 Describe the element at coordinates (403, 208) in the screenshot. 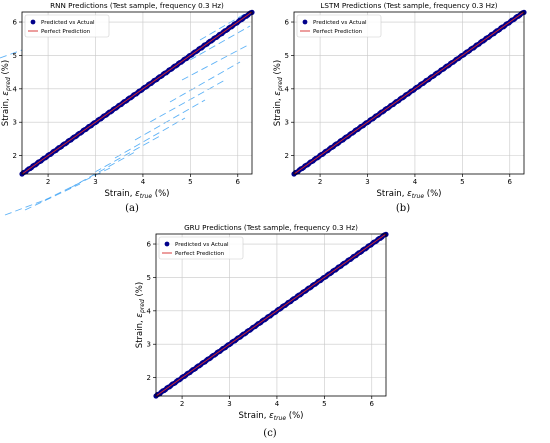

I see `caption-b: (b)` at that location.